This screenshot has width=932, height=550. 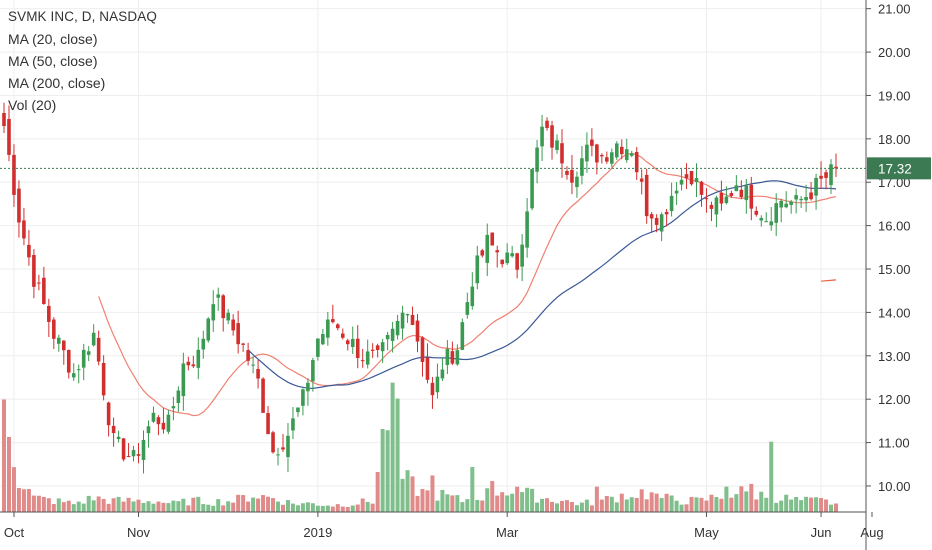 I want to click on last-price-label: 17.32, so click(x=895, y=168).